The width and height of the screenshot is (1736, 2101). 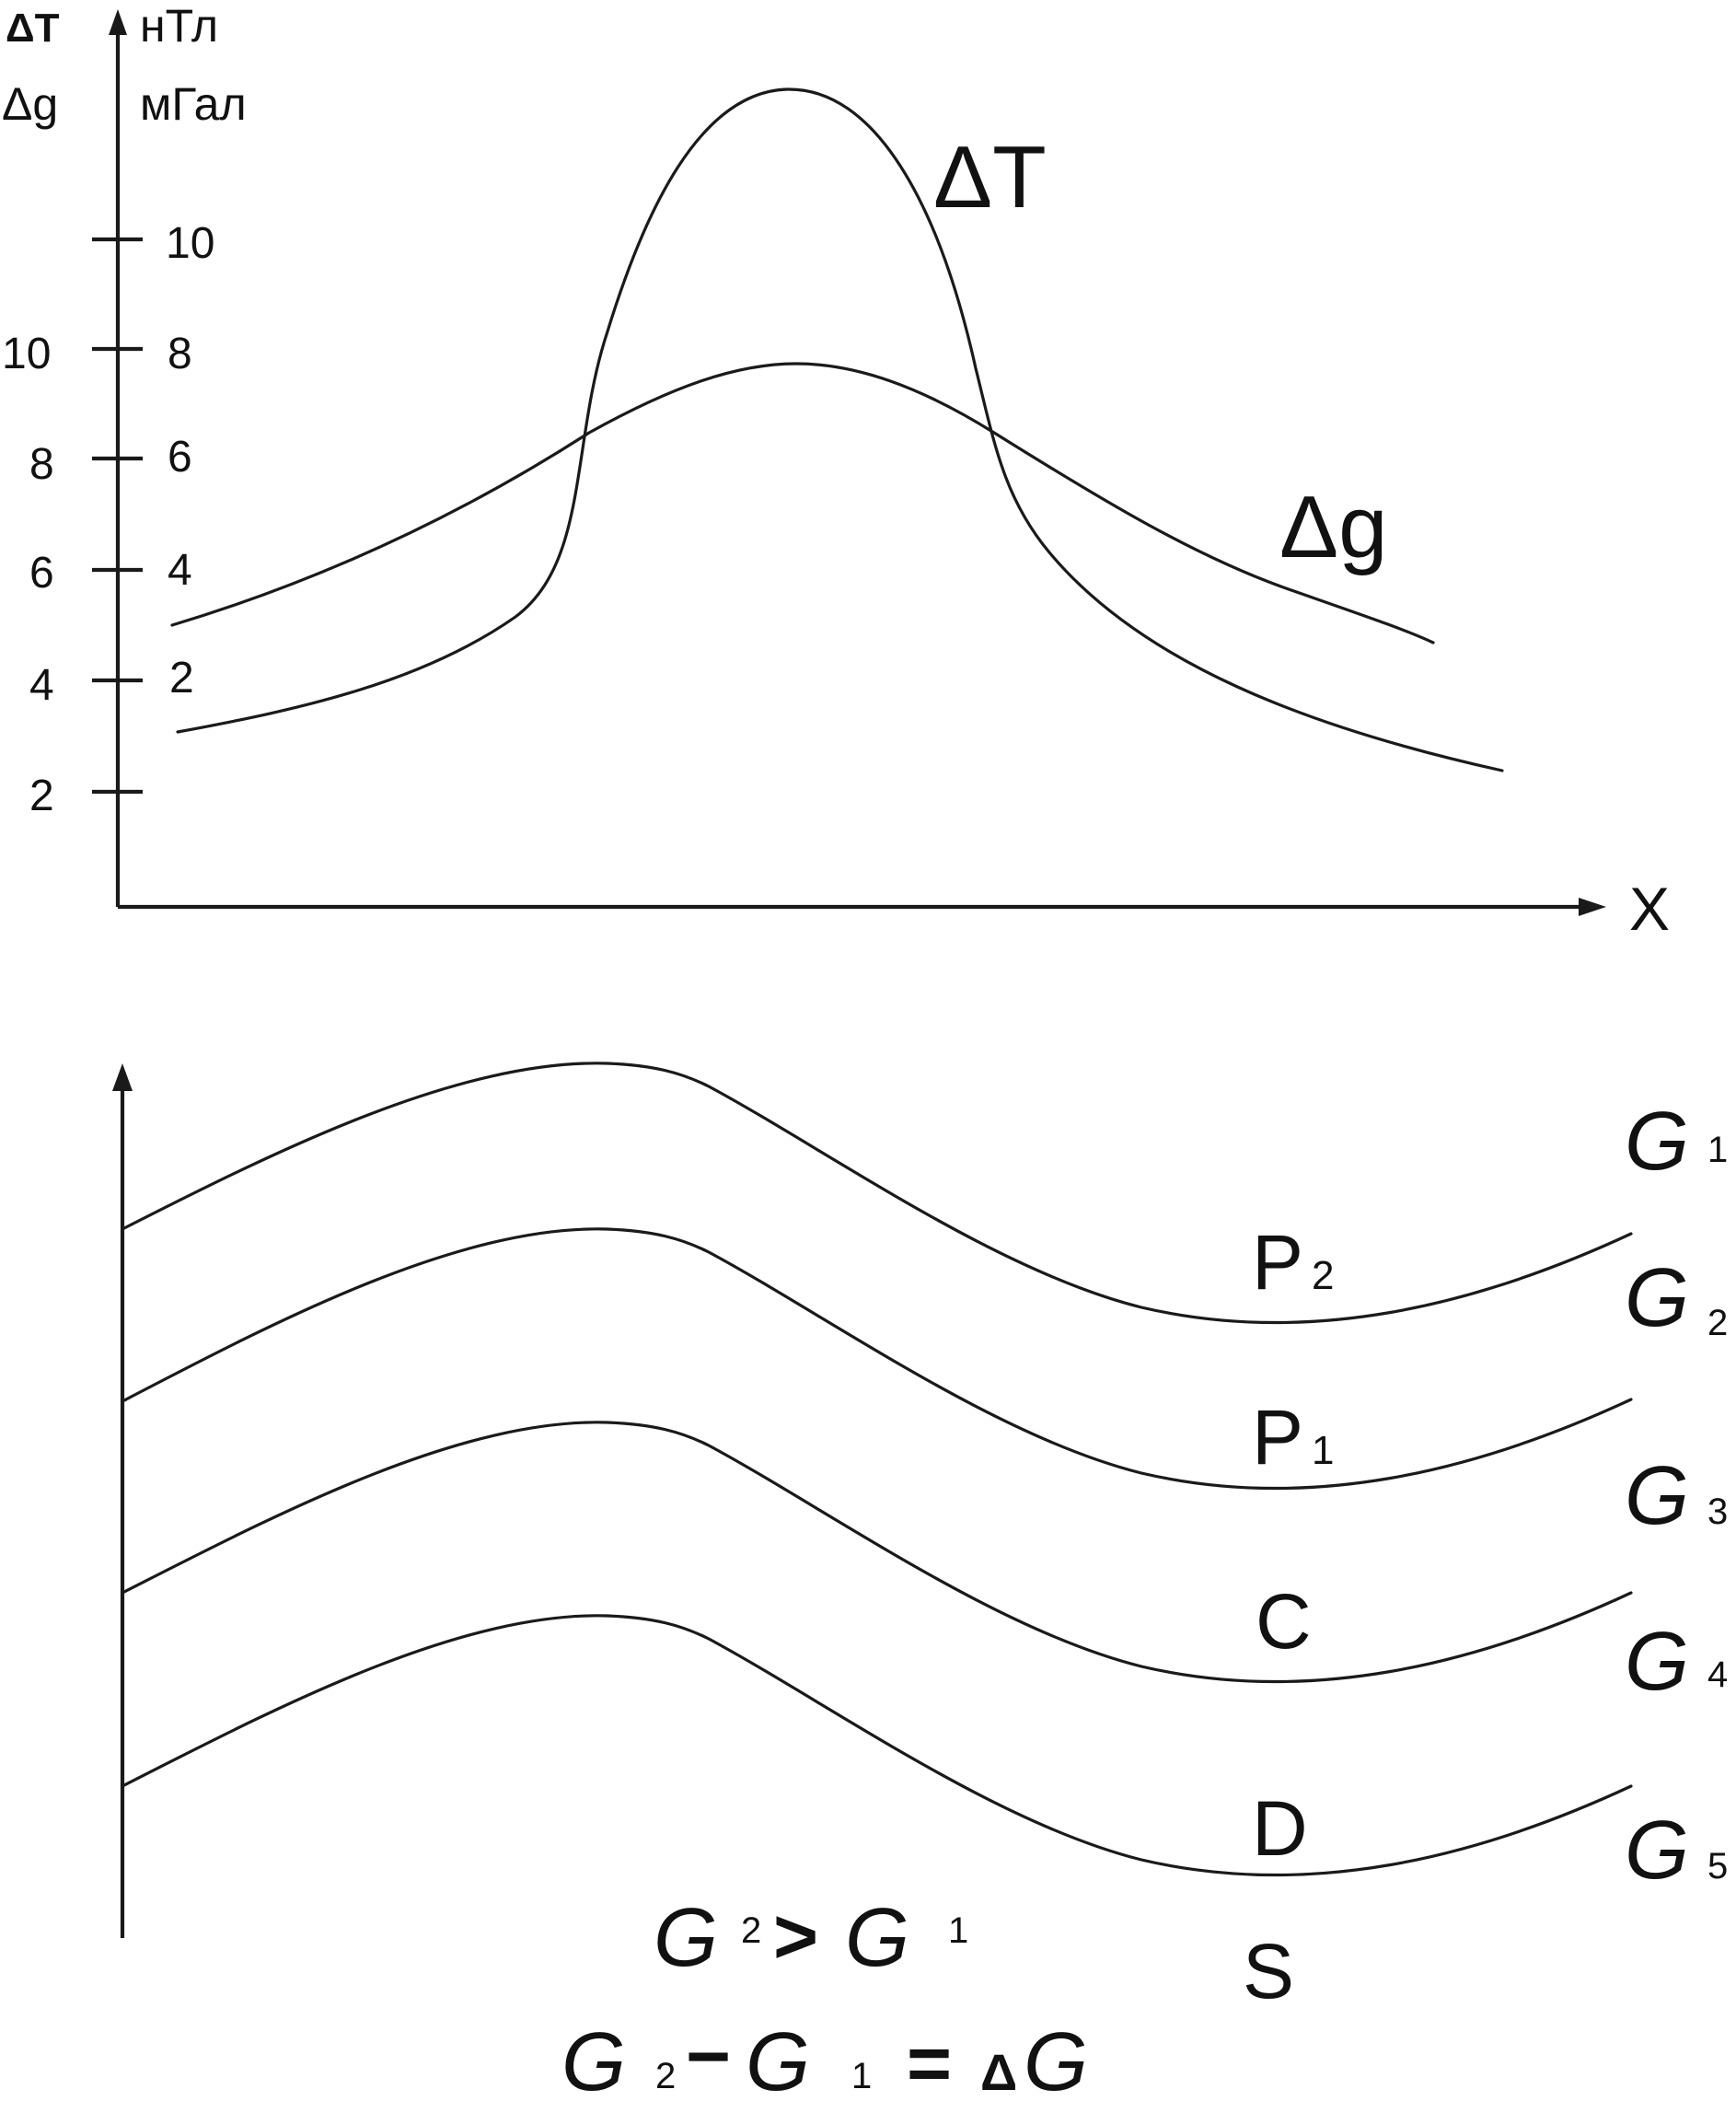 What do you see at coordinates (824, 2057) in the screenshot?
I see `formula-difference: G 2 − G 1 = Δ G` at bounding box center [824, 2057].